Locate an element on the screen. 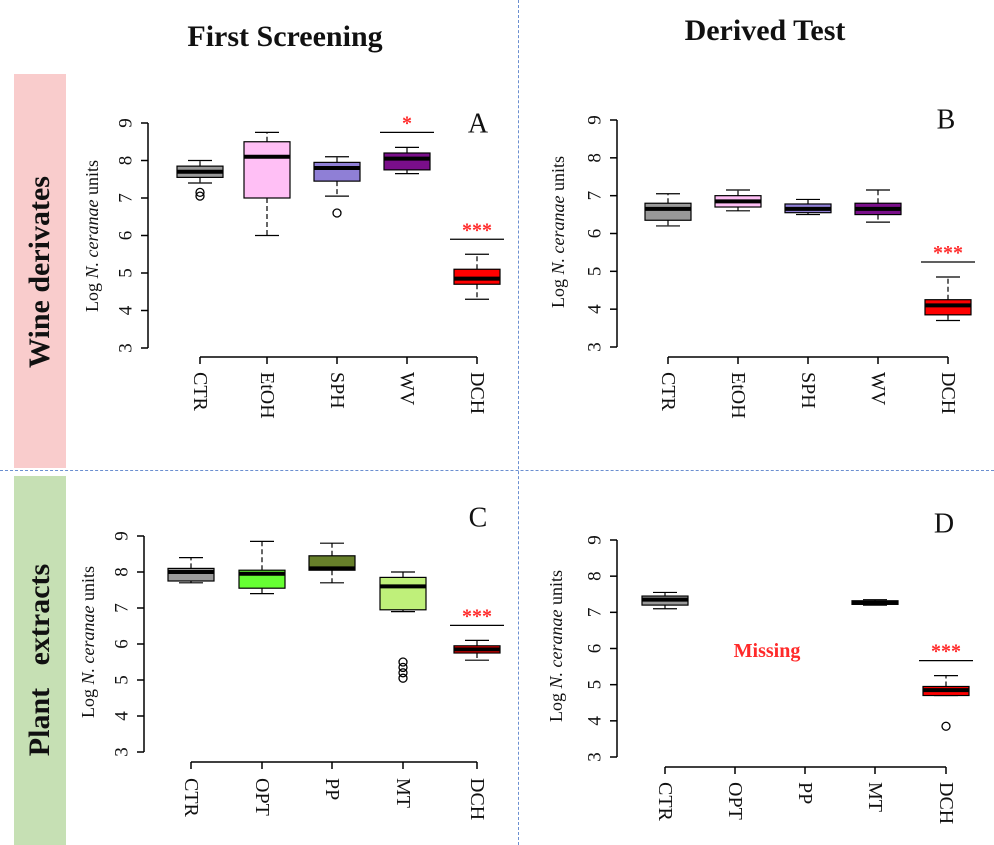 The height and width of the screenshot is (845, 994). x-tick-label-pp: PP is located at coordinates (332, 789).